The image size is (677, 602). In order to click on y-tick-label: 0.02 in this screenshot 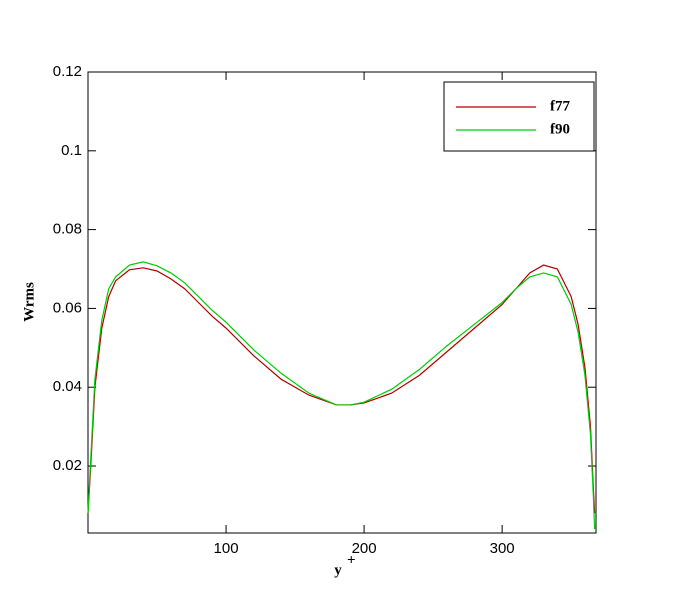, I will do `click(67, 465)`.